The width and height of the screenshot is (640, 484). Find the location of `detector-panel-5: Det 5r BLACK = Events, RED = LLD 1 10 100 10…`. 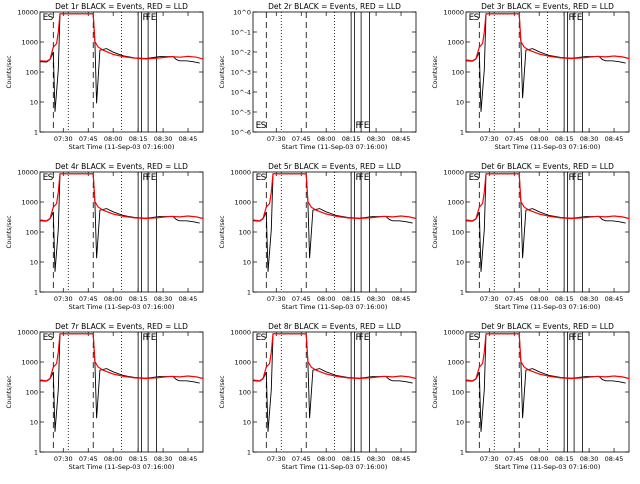

detector-panel-5: Det 5r BLACK = Events, RED = LLD 1 10 100 10… is located at coordinates (319, 242).